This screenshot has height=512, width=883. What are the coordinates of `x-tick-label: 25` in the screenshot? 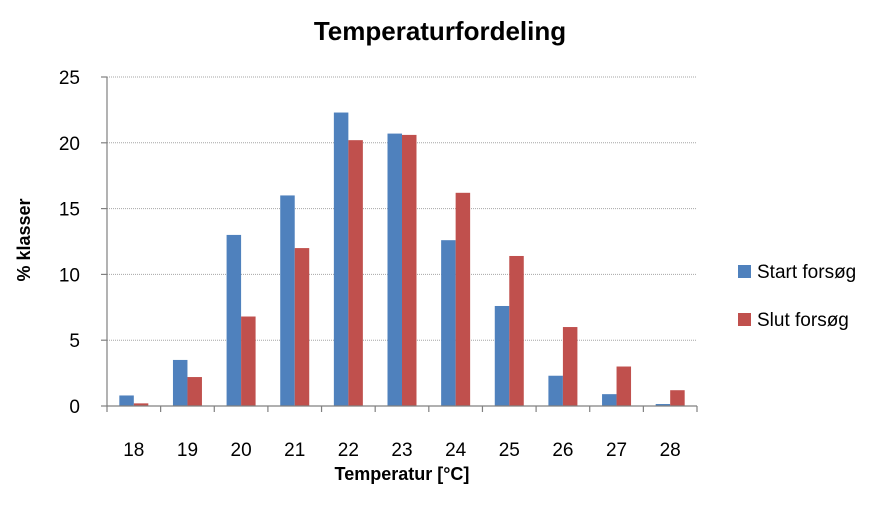 It's located at (509, 450).